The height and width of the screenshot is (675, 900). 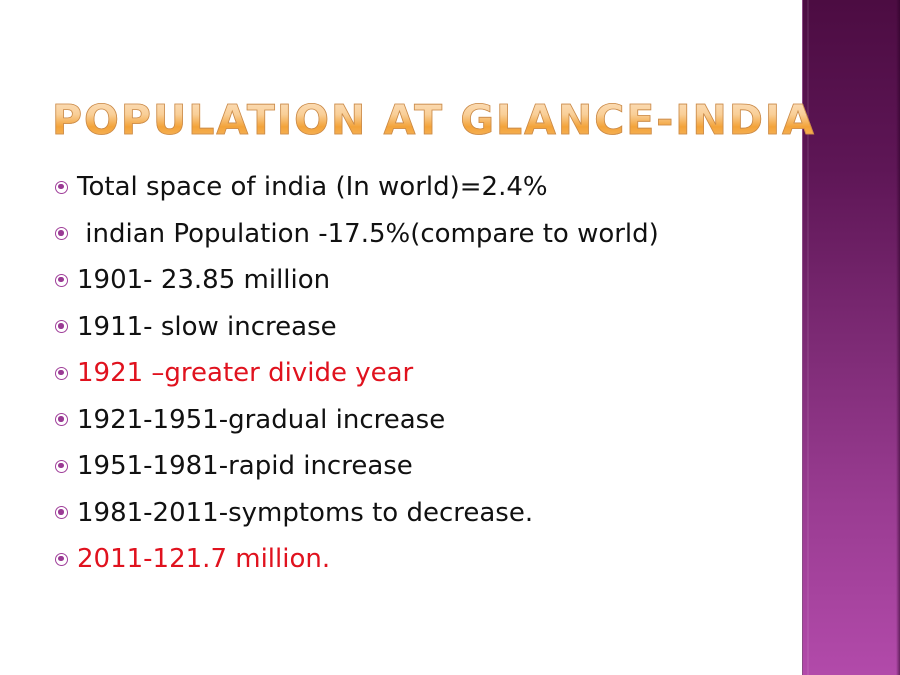 I want to click on bullet-item-total-space: Total space of india (In world)=2.4%, so click(x=357, y=187).